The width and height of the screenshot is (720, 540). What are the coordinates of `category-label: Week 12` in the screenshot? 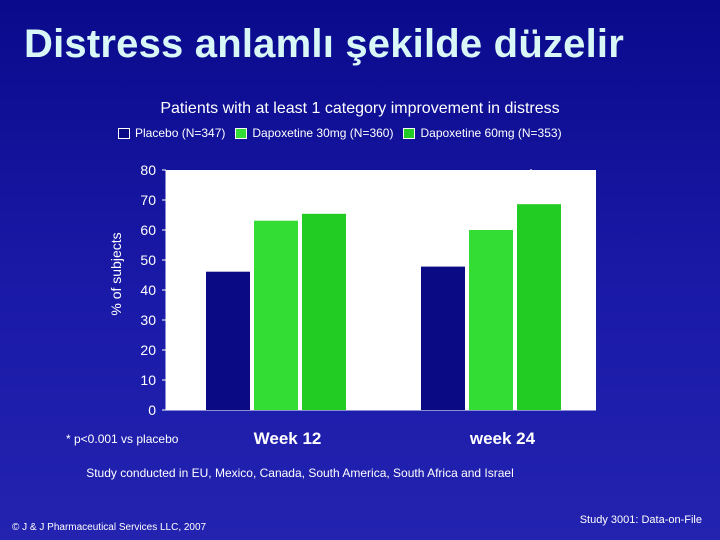 It's located at (288, 438).